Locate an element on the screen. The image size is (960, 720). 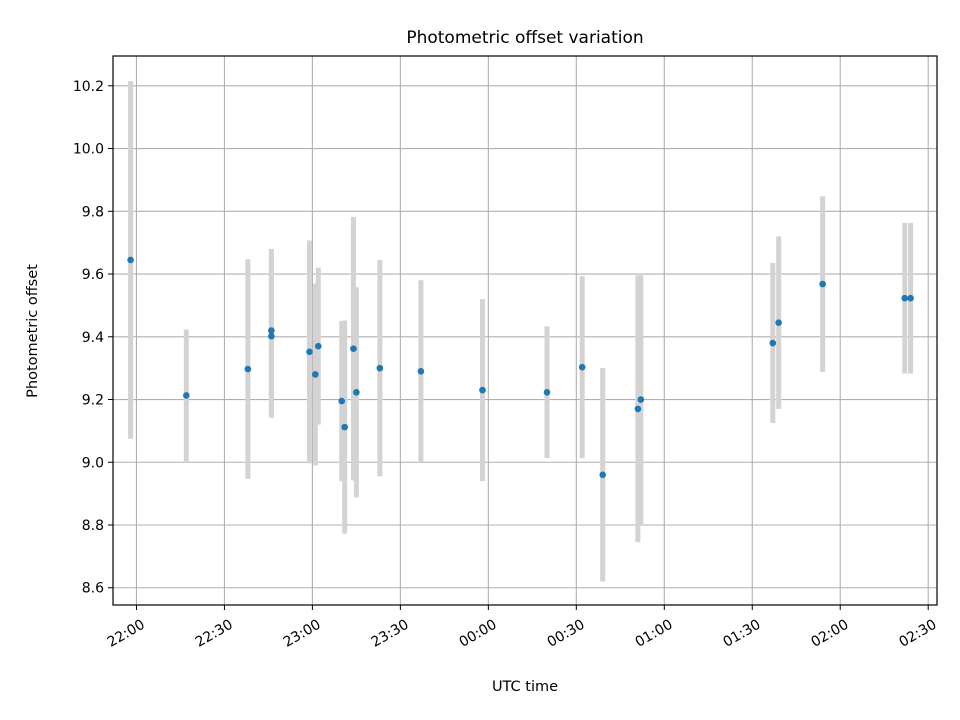
x-tick-label: 01:30 is located at coordinates (742, 634).